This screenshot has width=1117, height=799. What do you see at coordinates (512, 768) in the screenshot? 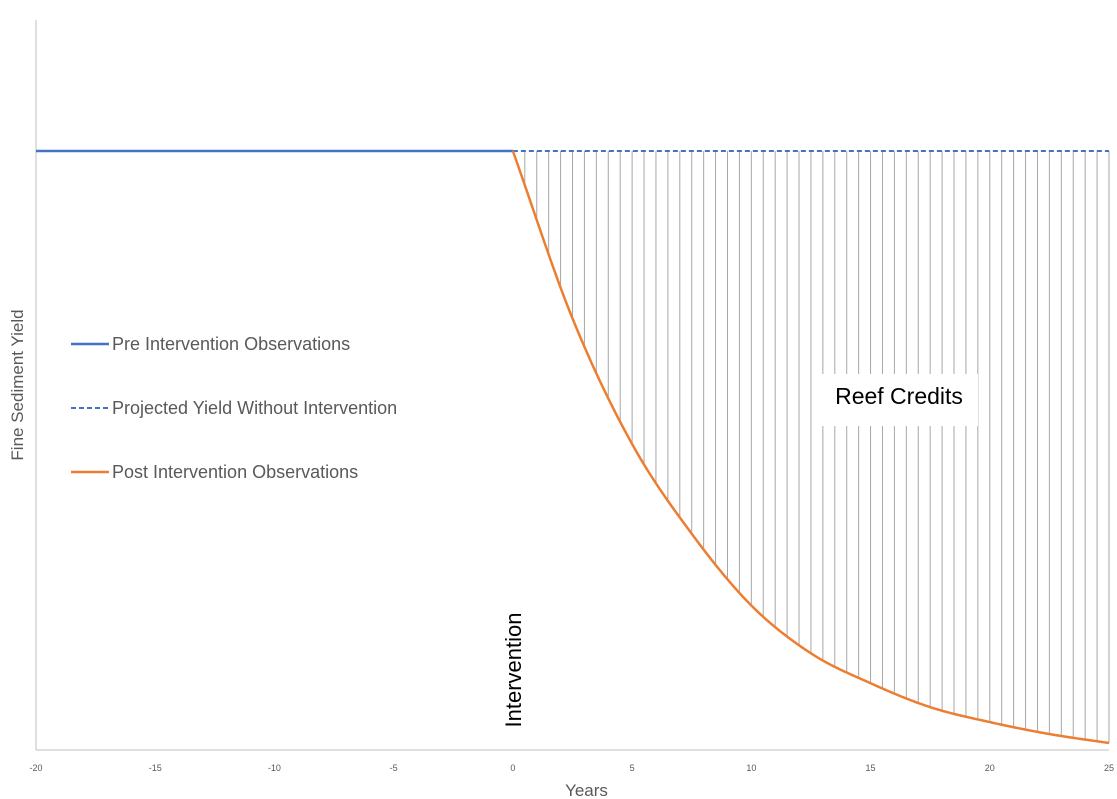
I see `x-tick-label: 0` at bounding box center [512, 768].